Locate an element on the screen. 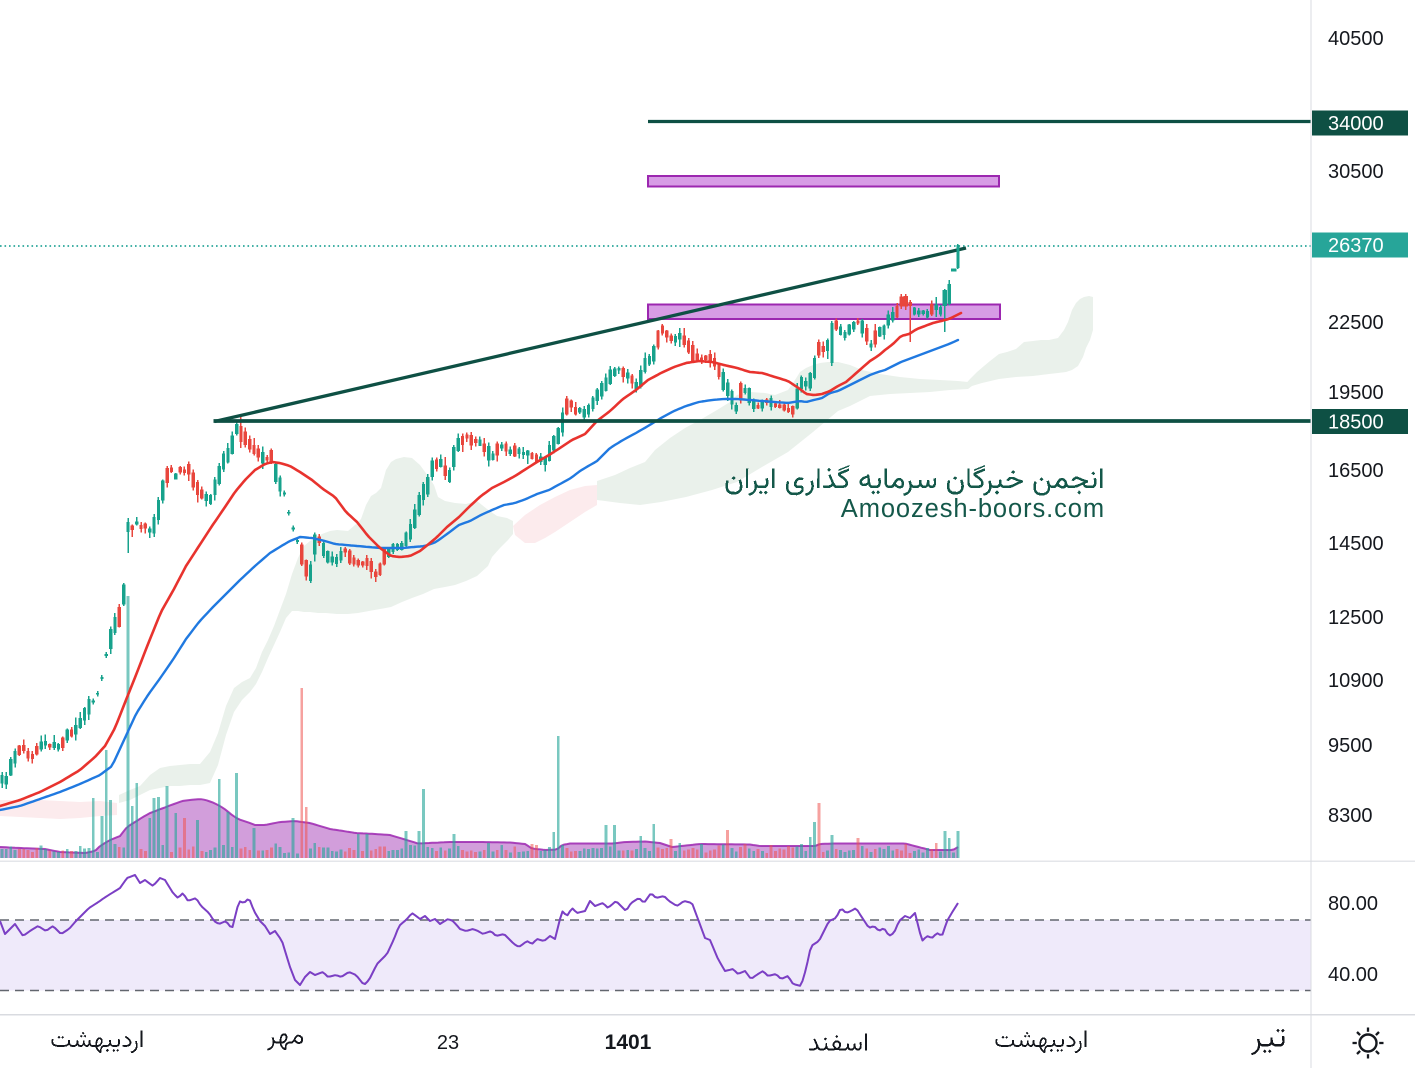 The width and height of the screenshot is (1415, 1073). svg-text: 40.00 is located at coordinates (1353, 975).